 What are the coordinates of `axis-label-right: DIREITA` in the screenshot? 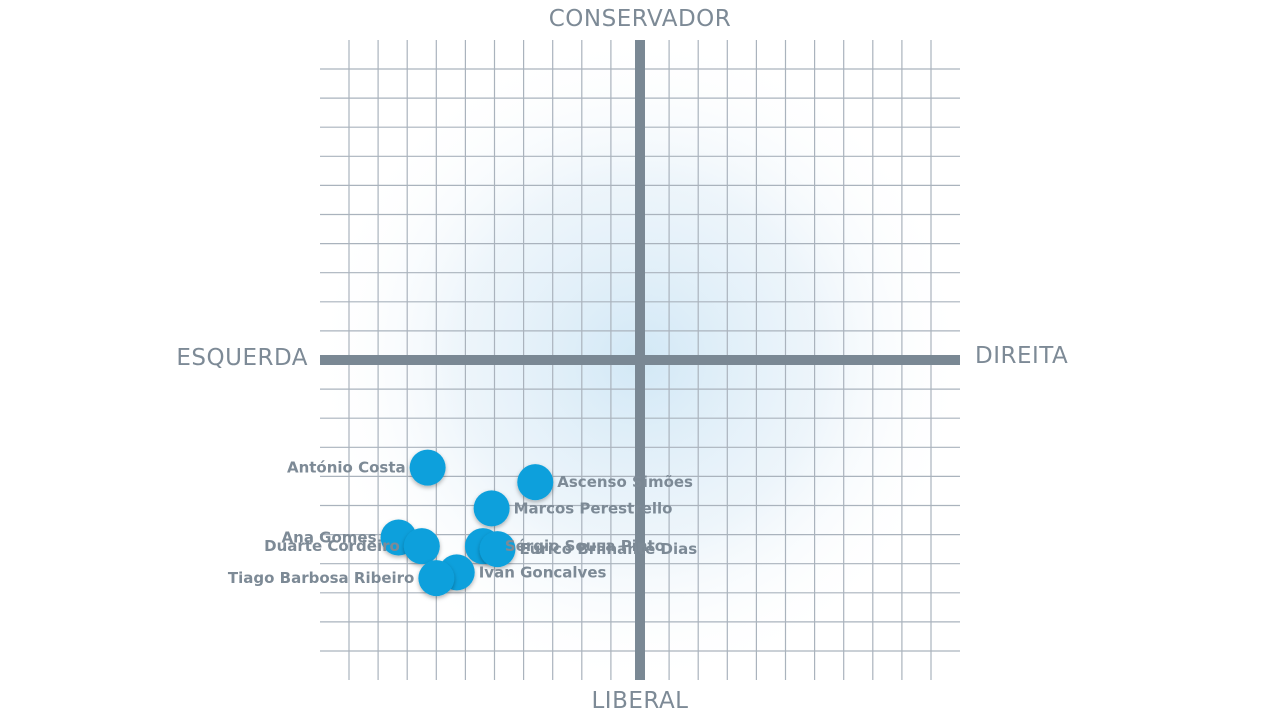 It's located at (1022, 356).